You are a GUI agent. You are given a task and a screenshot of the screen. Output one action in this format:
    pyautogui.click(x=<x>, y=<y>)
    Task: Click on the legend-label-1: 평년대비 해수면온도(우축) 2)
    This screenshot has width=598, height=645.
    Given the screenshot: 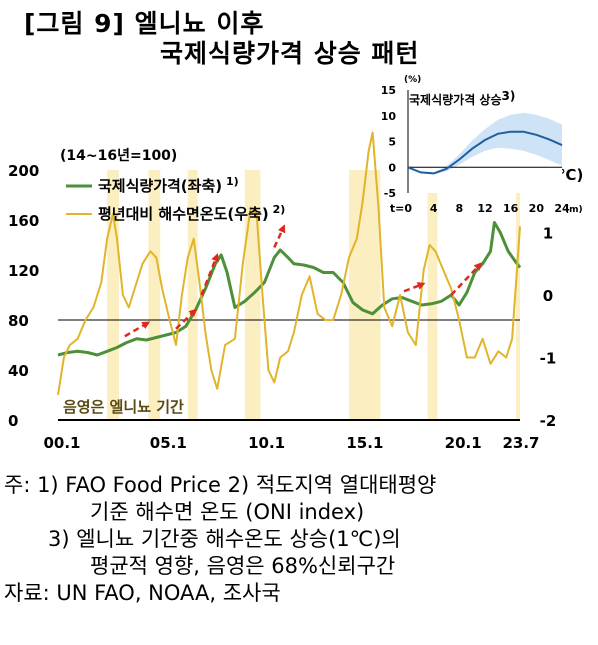 What is the action you would take?
    pyautogui.click(x=191, y=213)
    